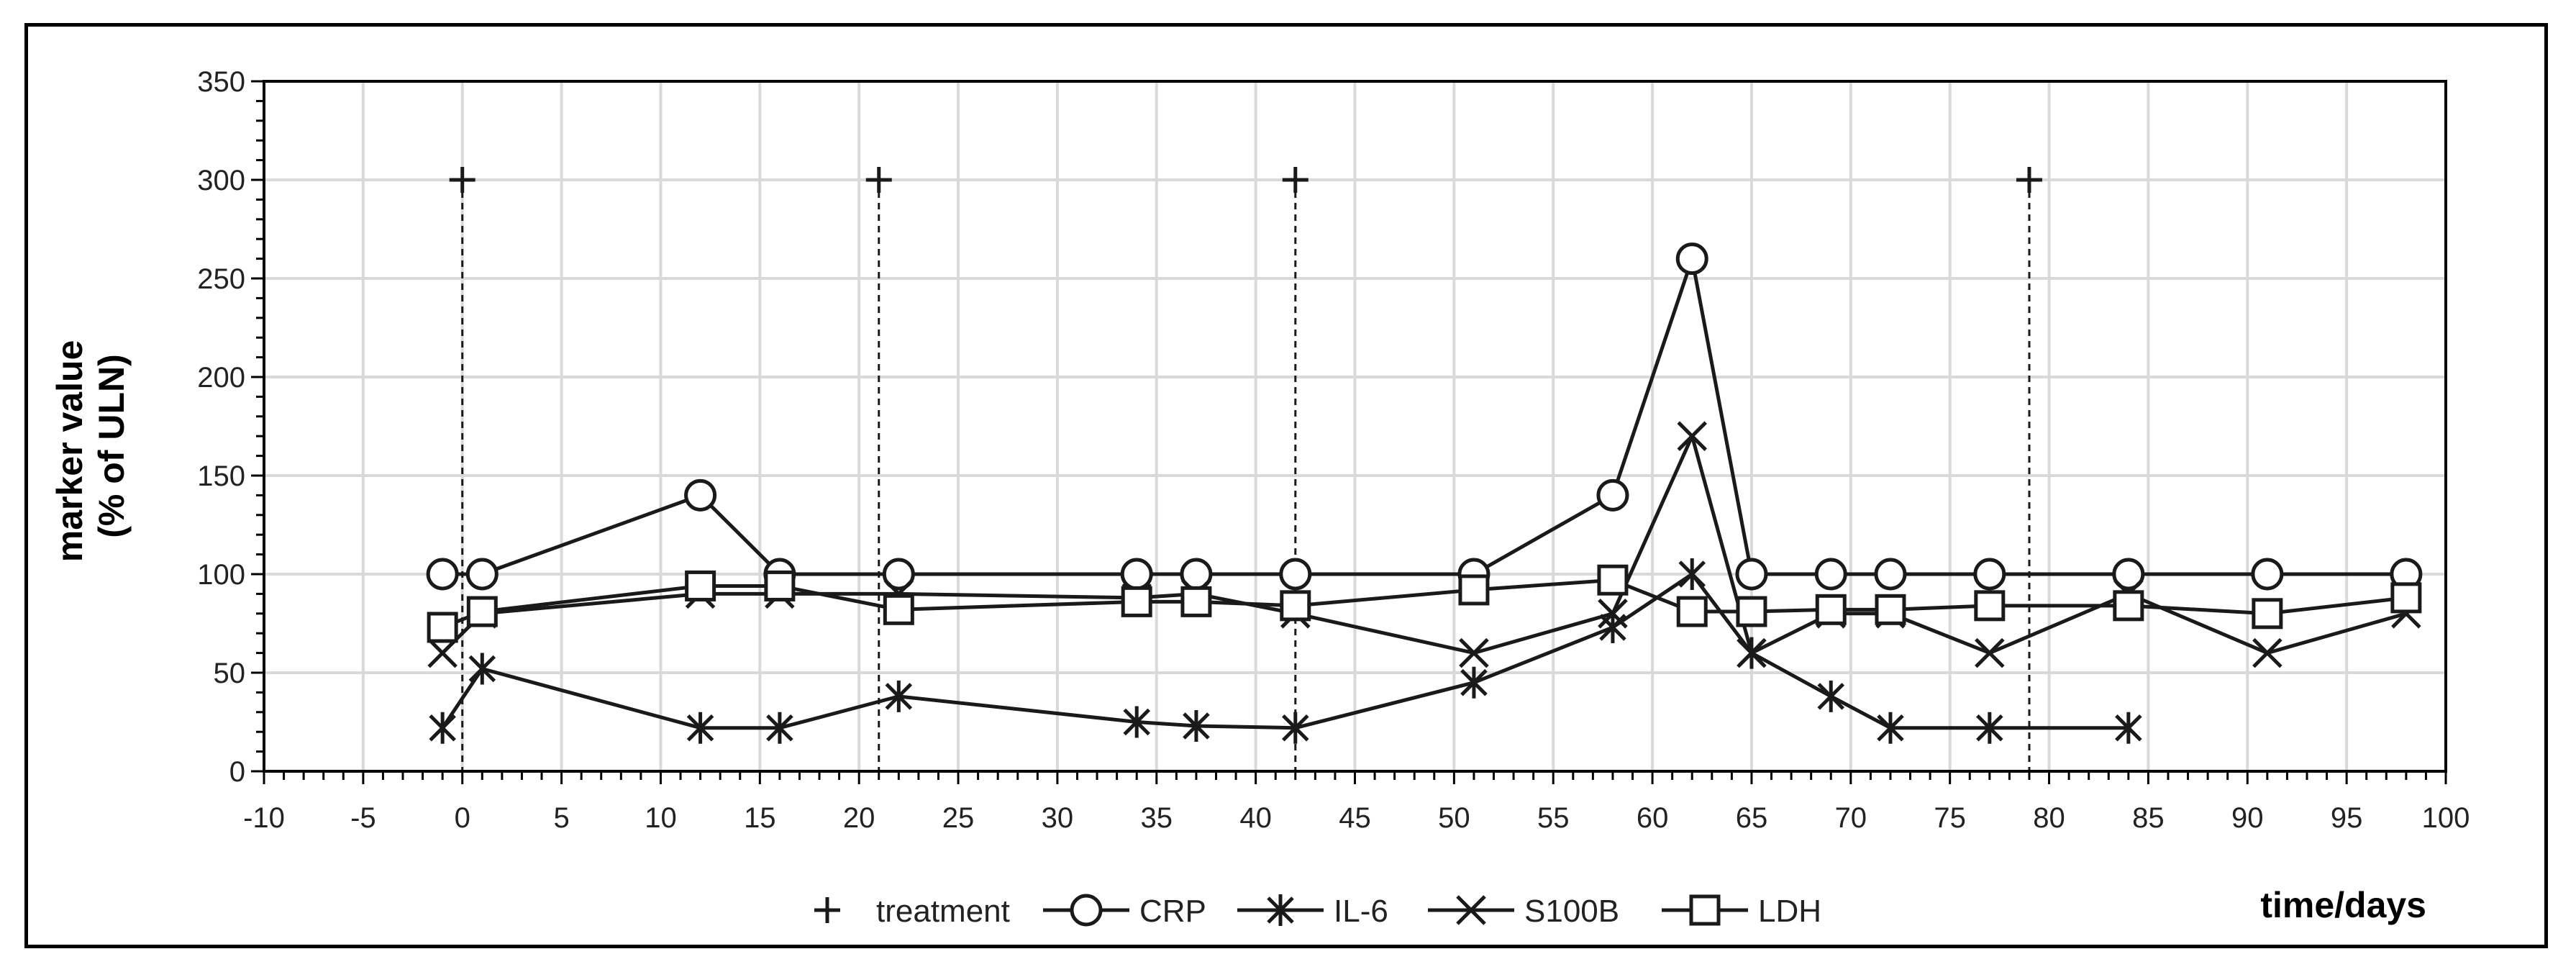 Image resolution: width=2576 pixels, height=972 pixels. What do you see at coordinates (2347, 818) in the screenshot?
I see `x-tick-label: 95` at bounding box center [2347, 818].